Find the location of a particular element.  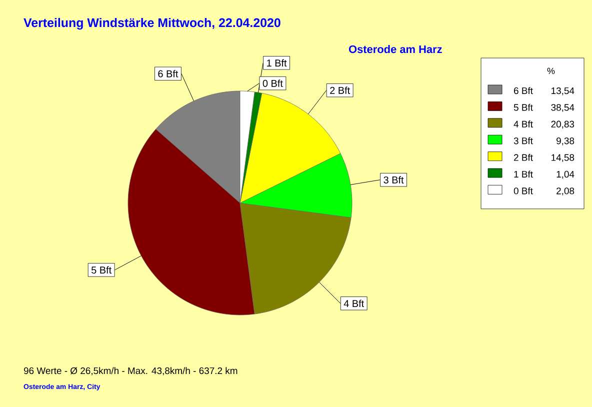

slice-label: 3 Bft is located at coordinates (394, 180).